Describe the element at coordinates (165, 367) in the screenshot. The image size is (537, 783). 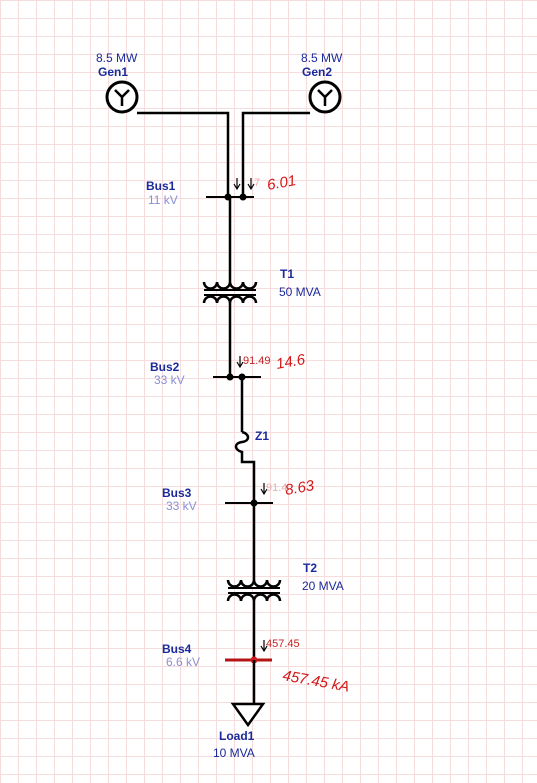
I see `bus2-name: Bus2` at that location.